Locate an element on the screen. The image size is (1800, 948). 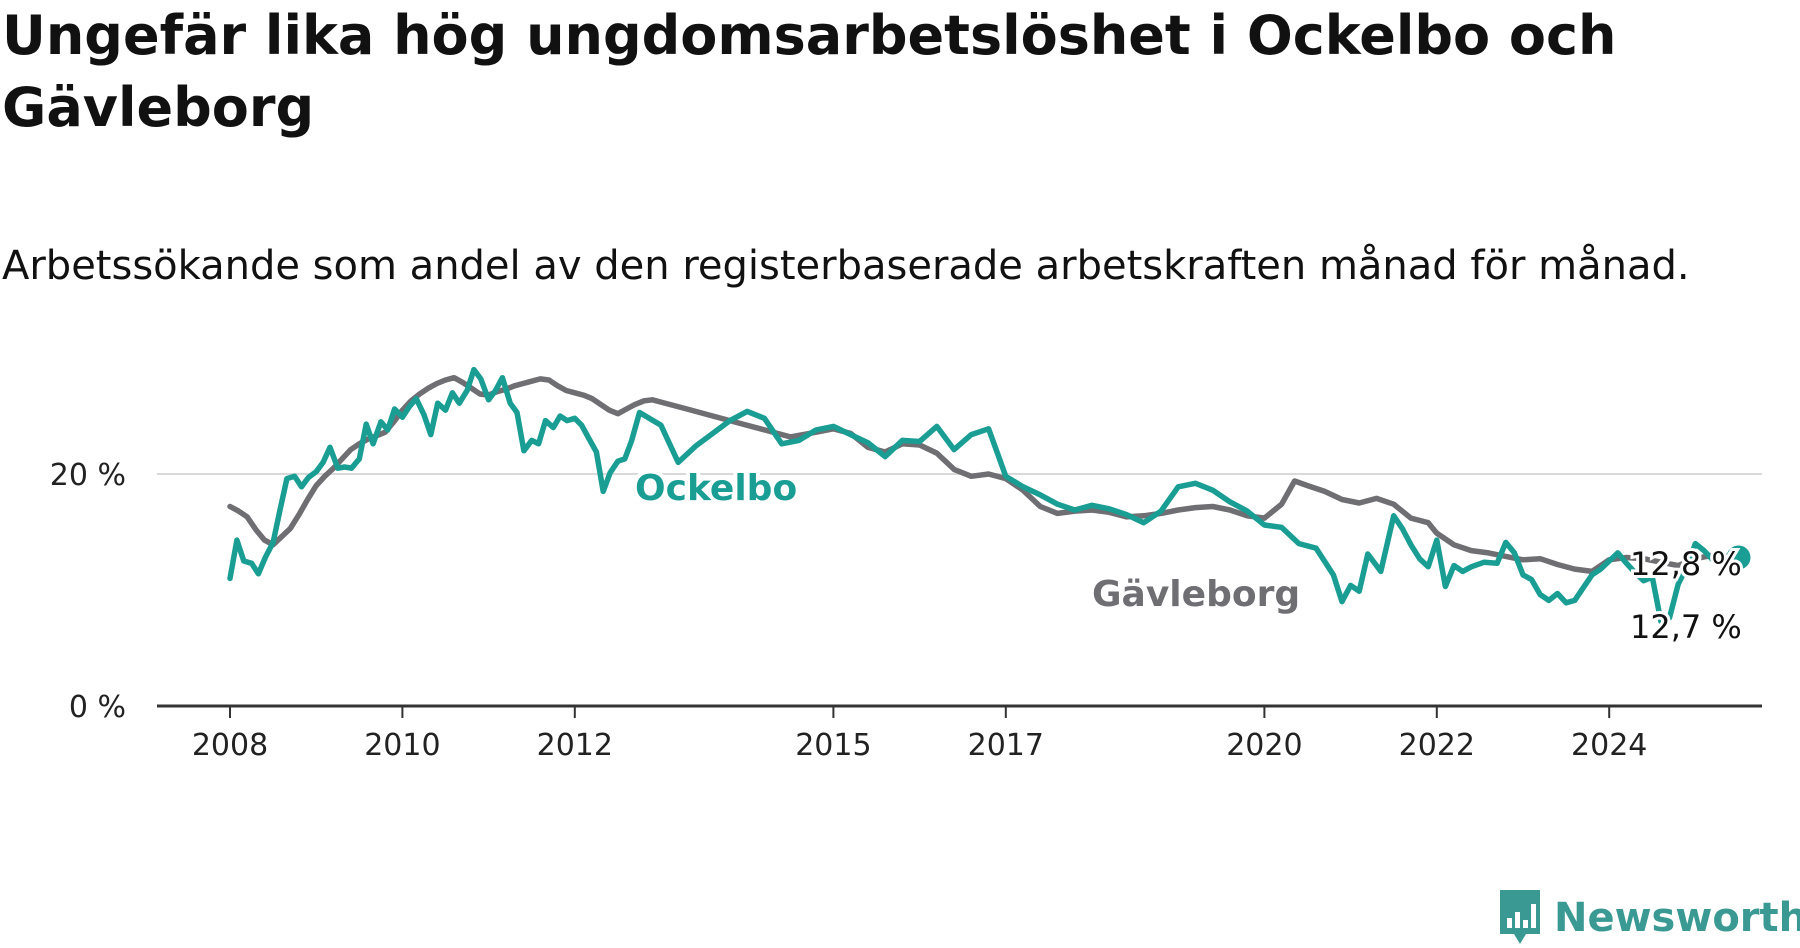
x-tick-label: 2015 is located at coordinates (833, 745).